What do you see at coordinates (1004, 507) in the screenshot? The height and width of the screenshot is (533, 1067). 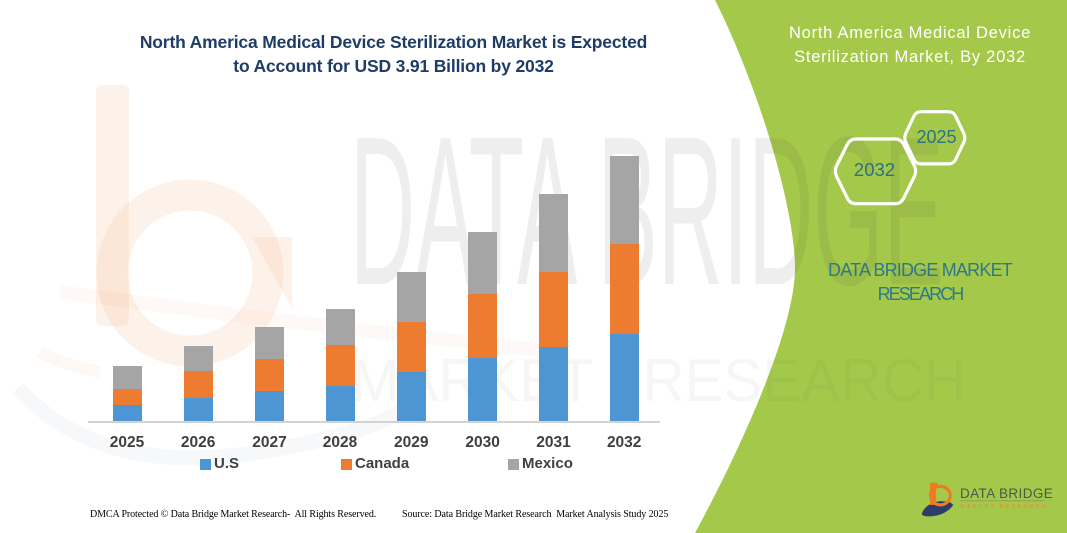 I see `svg-text: MARKET RESEARCH` at bounding box center [1004, 507].